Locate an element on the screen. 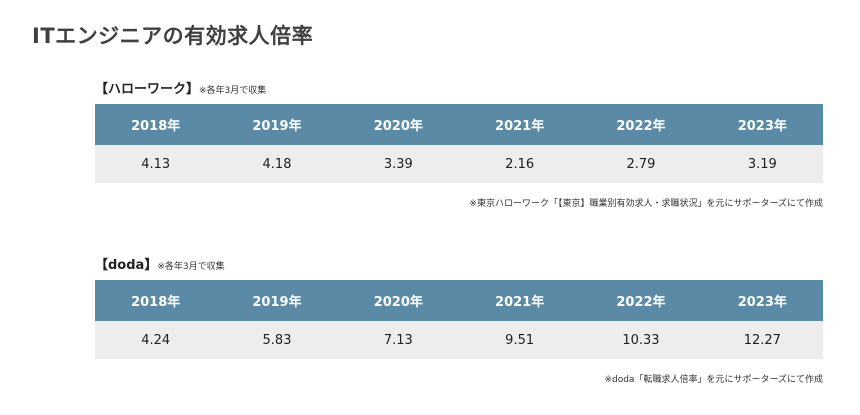 The image size is (860, 415). source-note: ※東京ハローワーク「【東京】職業別有効求人・求職状況」を元にサポーターズにて作成 is located at coordinates (646, 204).